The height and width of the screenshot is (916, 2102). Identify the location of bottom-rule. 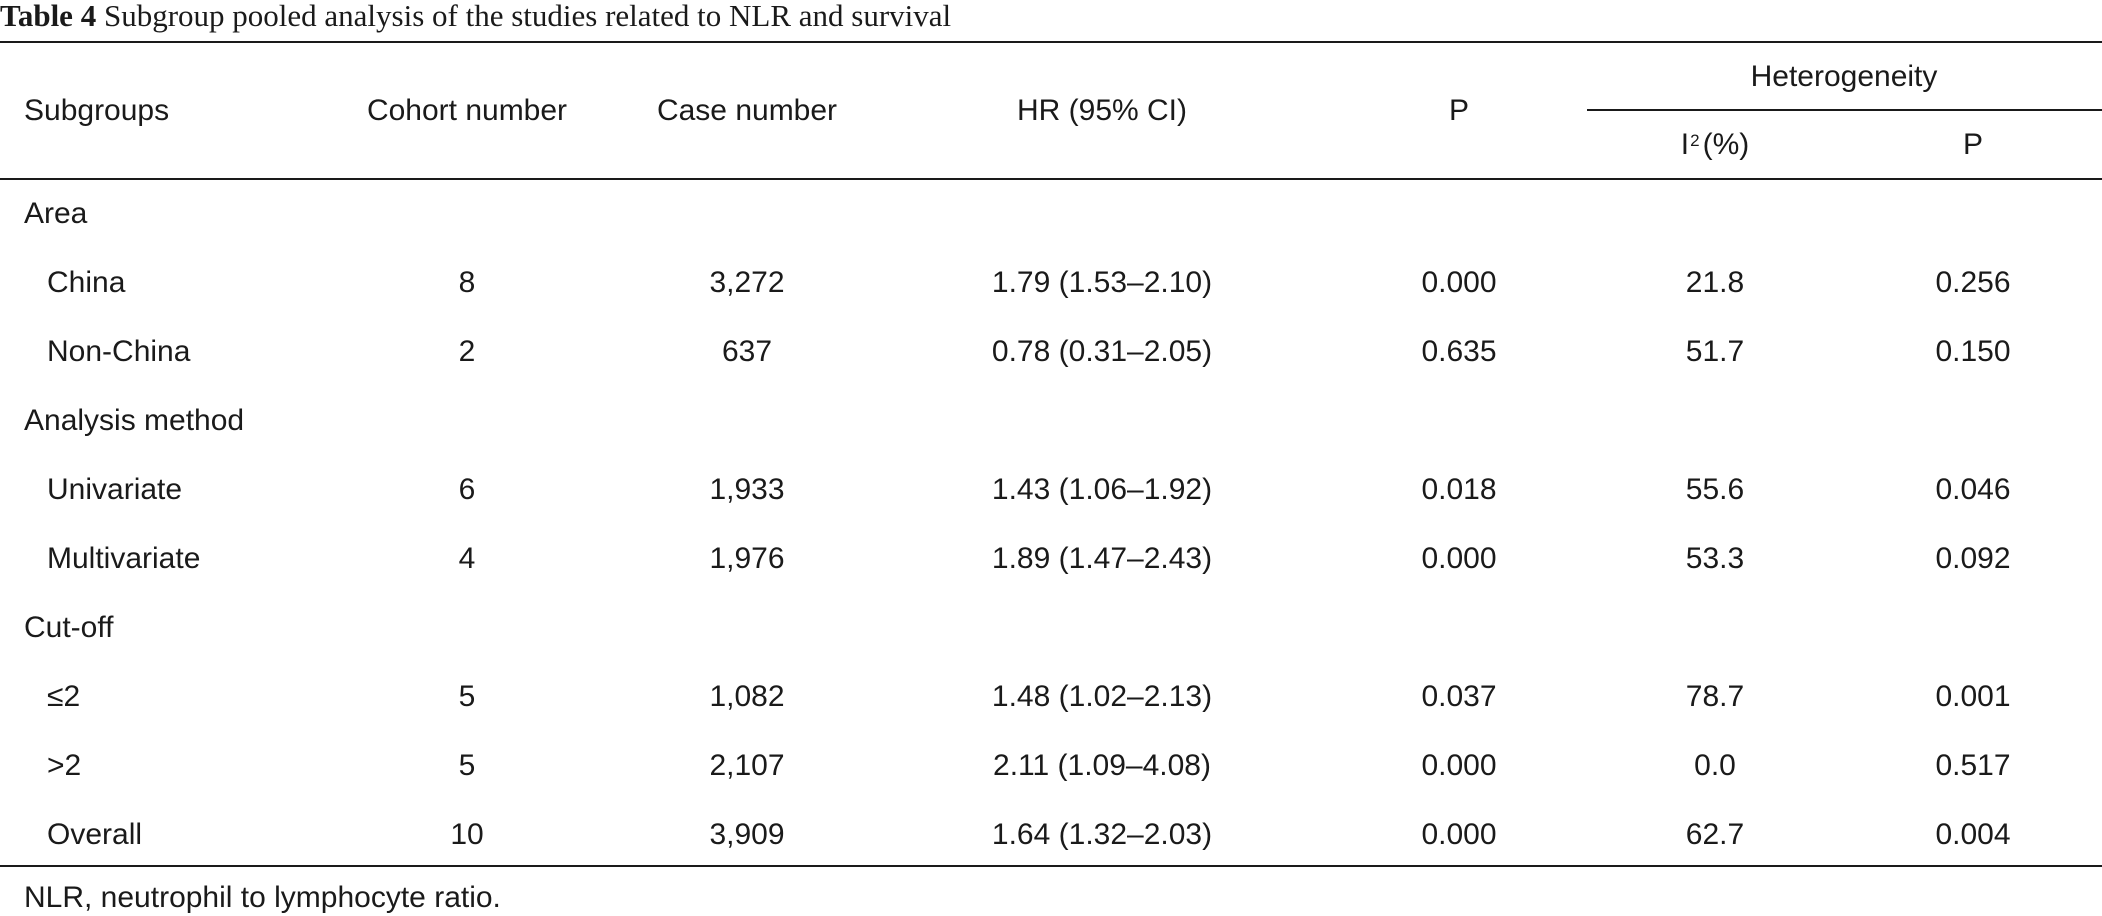
(1051, 866).